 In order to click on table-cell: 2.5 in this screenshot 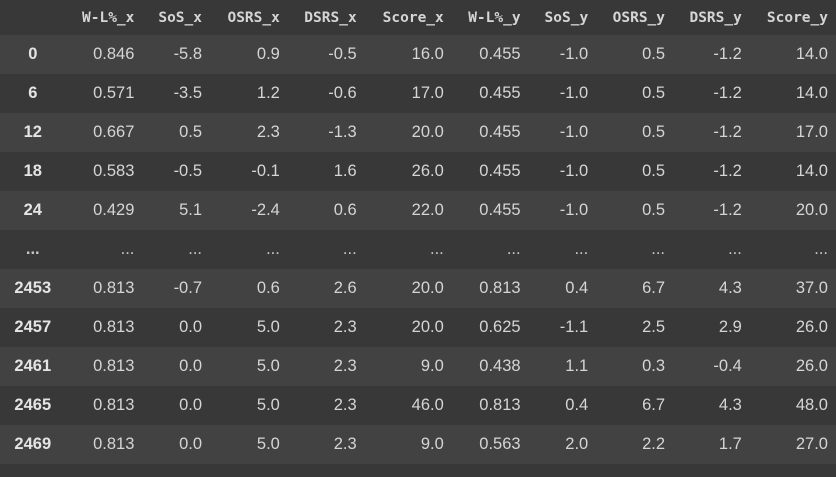, I will do `click(654, 327)`.